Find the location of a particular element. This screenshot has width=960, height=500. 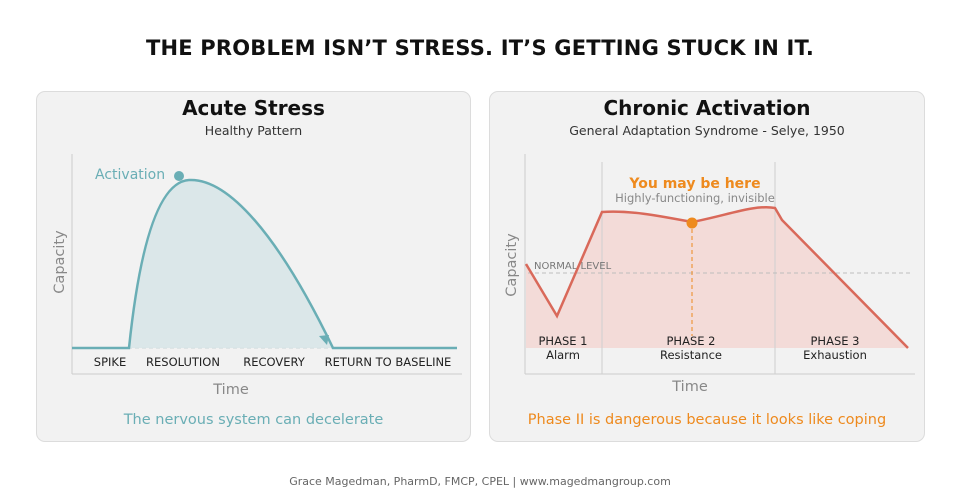

you-are-here-dot is located at coordinates (692, 223).